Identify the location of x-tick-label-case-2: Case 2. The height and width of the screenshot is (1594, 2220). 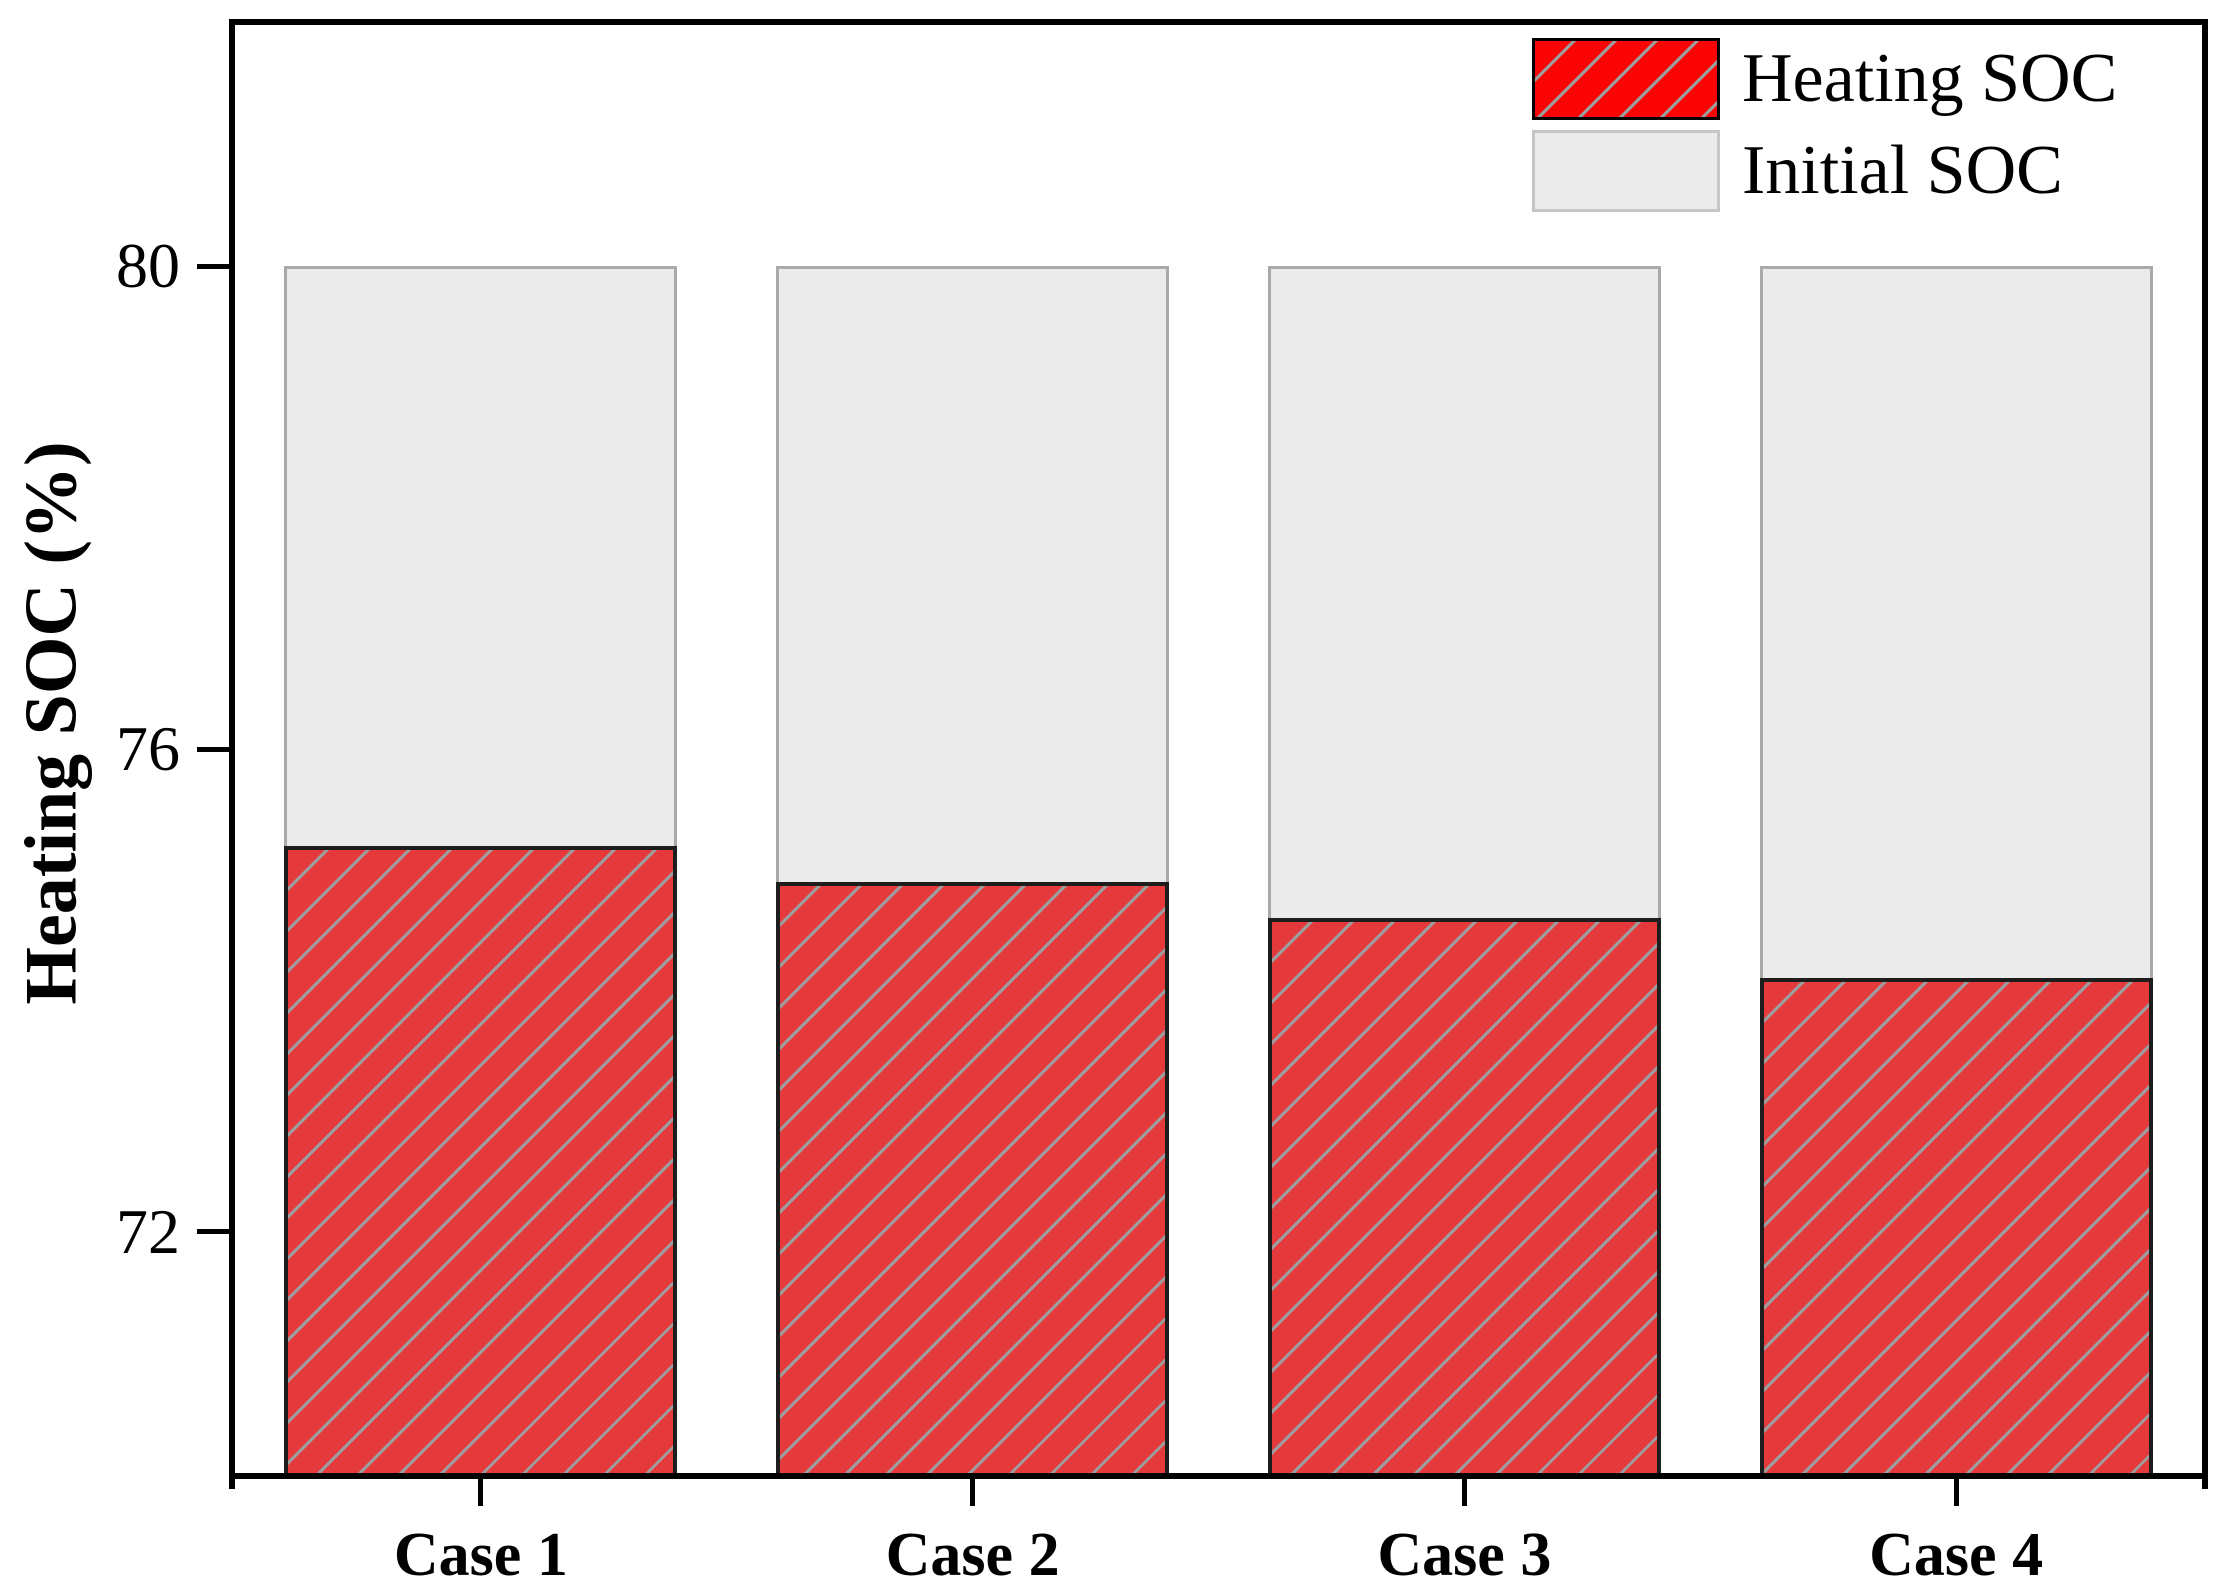
(972, 1555).